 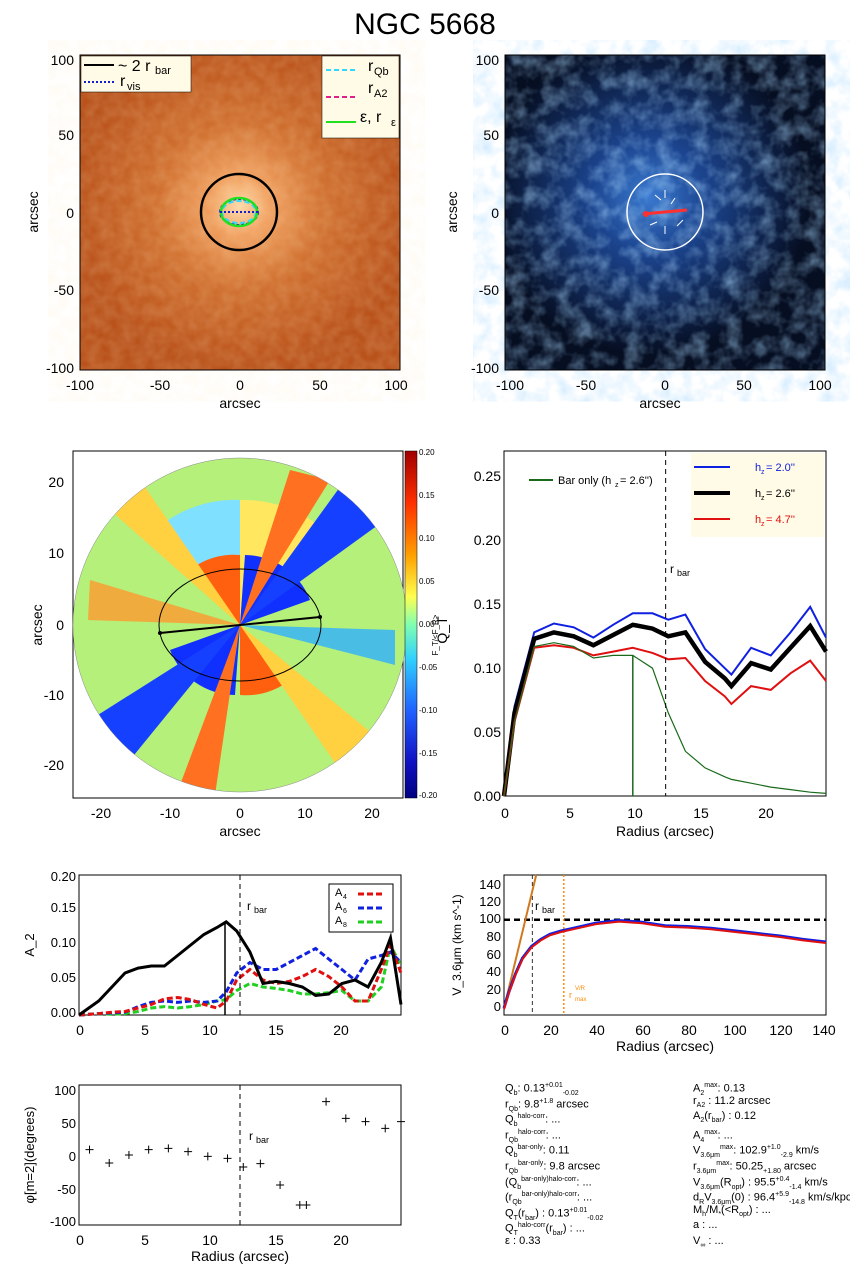 What do you see at coordinates (814, 1182) in the screenshot?
I see `info-right-unit: km/s` at bounding box center [814, 1182].